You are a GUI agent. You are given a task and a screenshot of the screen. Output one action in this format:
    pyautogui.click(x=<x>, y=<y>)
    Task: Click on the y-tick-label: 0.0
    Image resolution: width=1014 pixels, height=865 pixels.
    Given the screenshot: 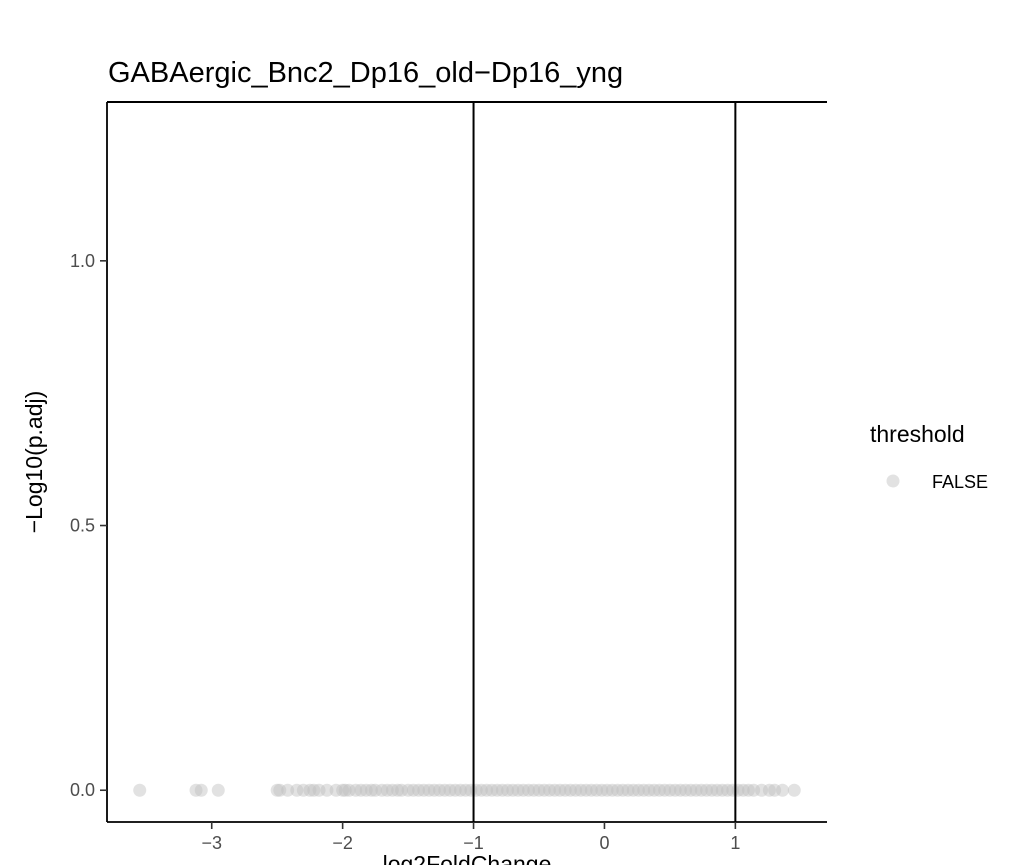 What is the action you would take?
    pyautogui.click(x=82, y=790)
    